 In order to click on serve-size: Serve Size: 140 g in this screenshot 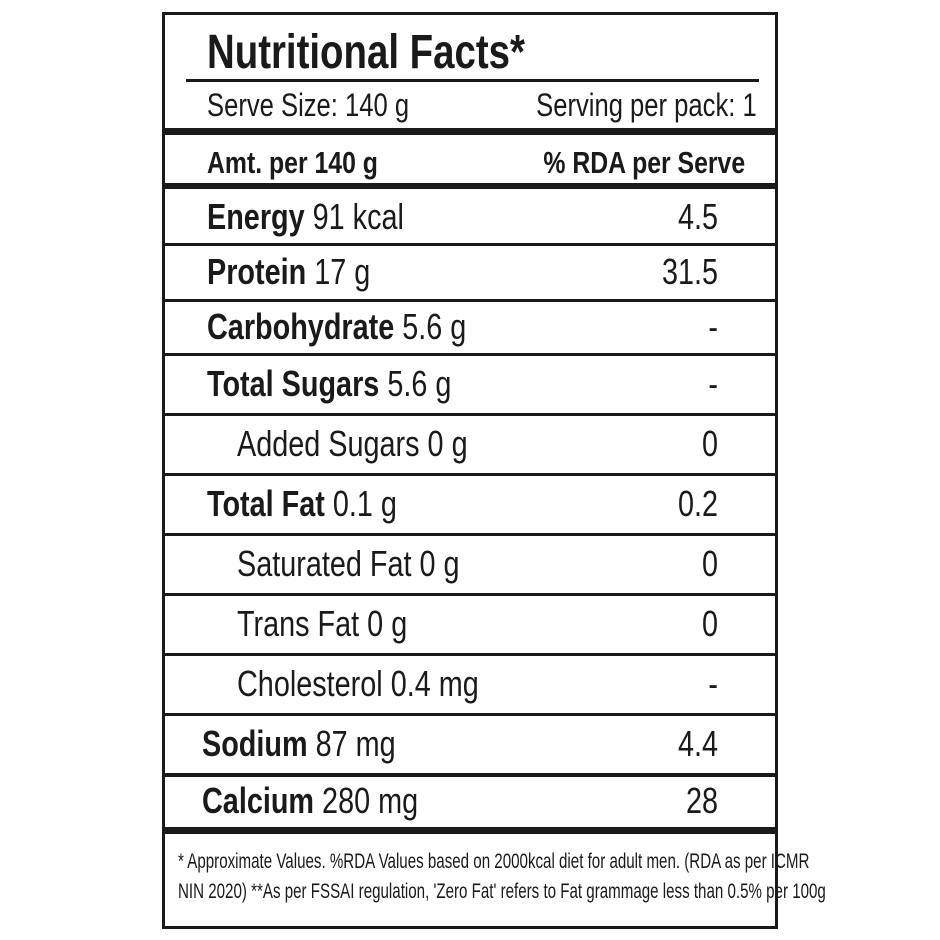, I will do `click(308, 105)`.